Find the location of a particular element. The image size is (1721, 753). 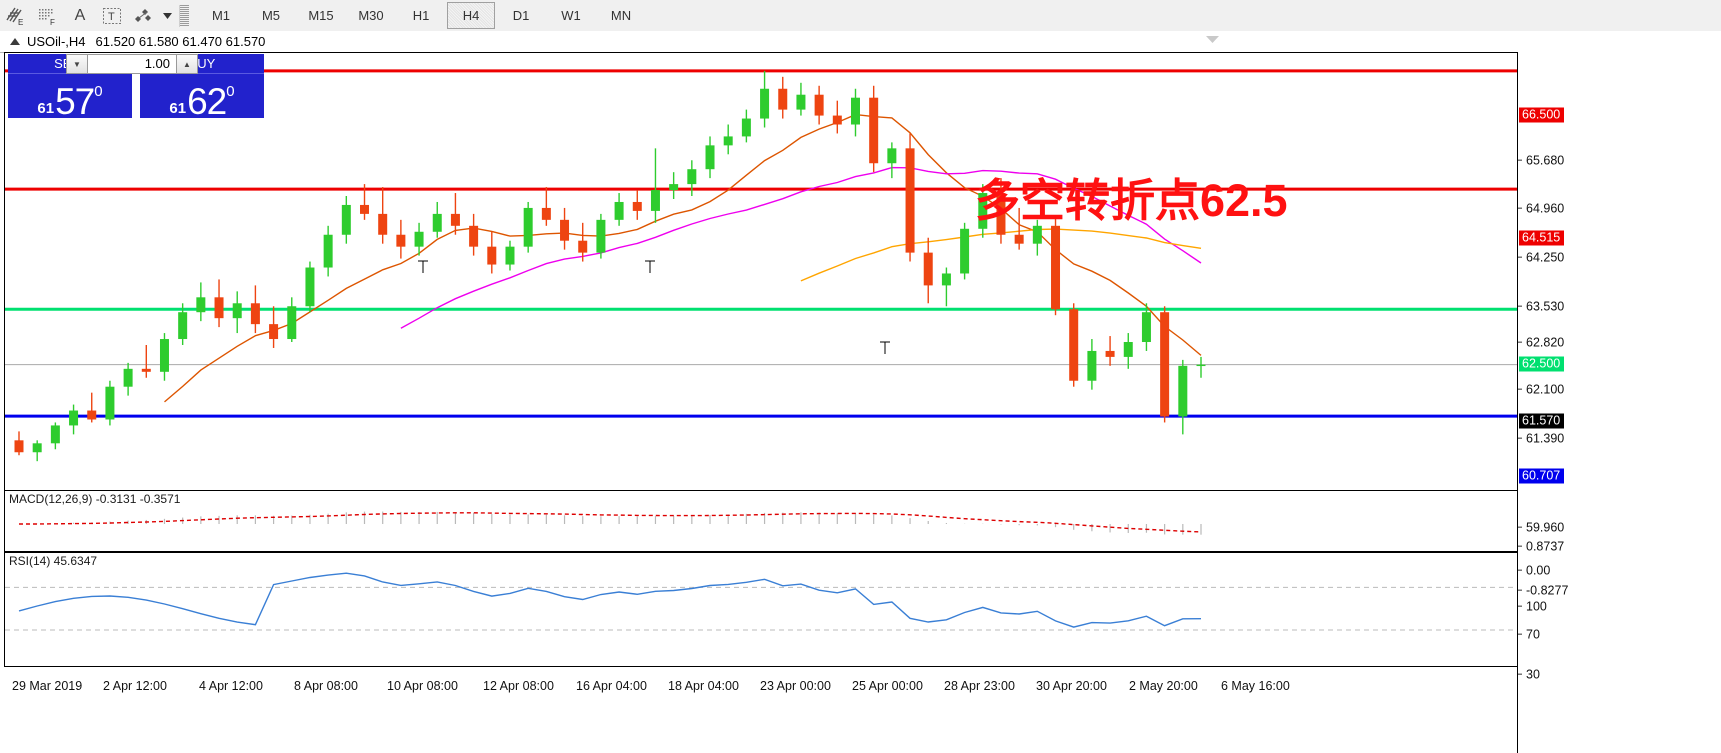

macd-tick: 0.00 is located at coordinates (1534, 570).